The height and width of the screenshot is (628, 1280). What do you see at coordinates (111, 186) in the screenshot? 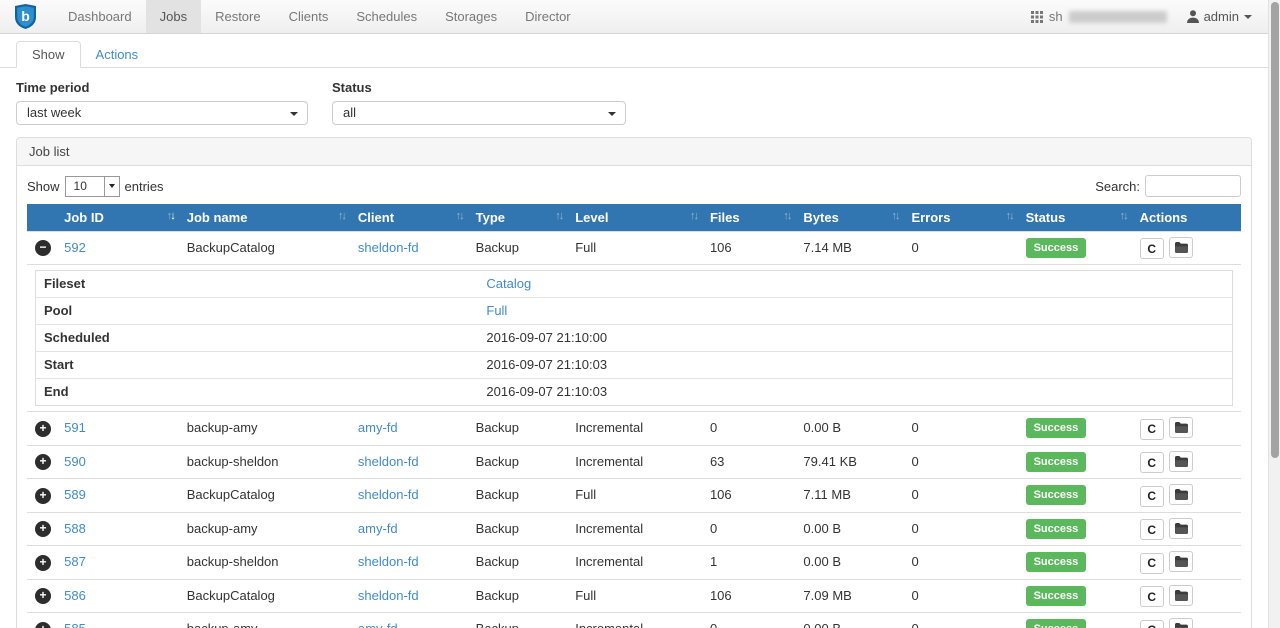
I see `select-arrow-icon` at bounding box center [111, 186].